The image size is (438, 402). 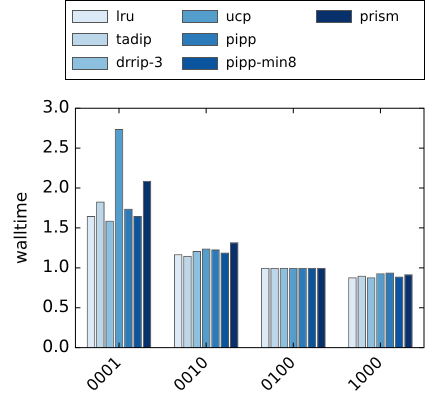 I want to click on legend-label: pipp, so click(x=241, y=40).